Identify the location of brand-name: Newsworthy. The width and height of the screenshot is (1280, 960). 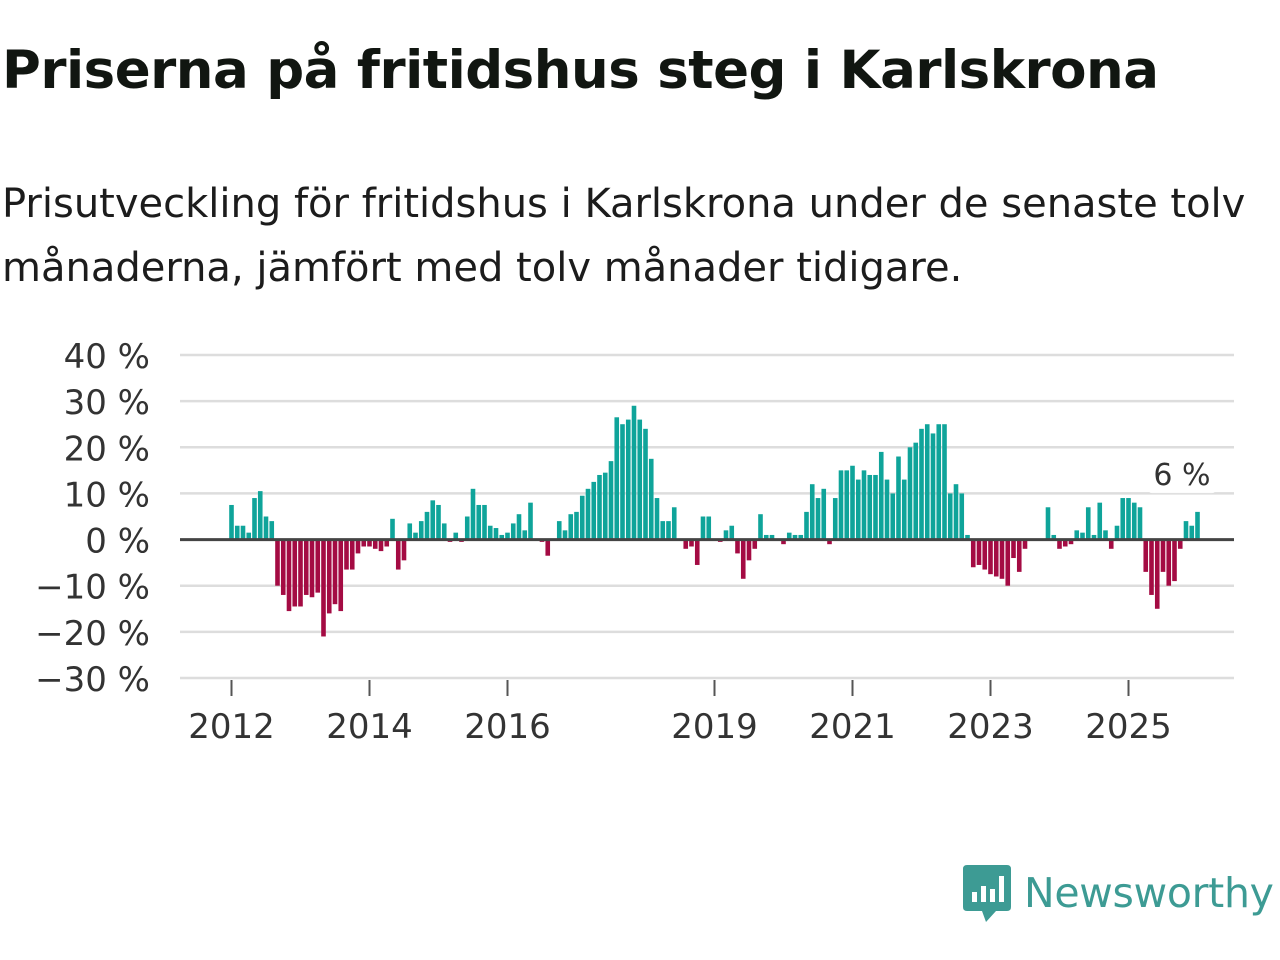
(1149, 893).